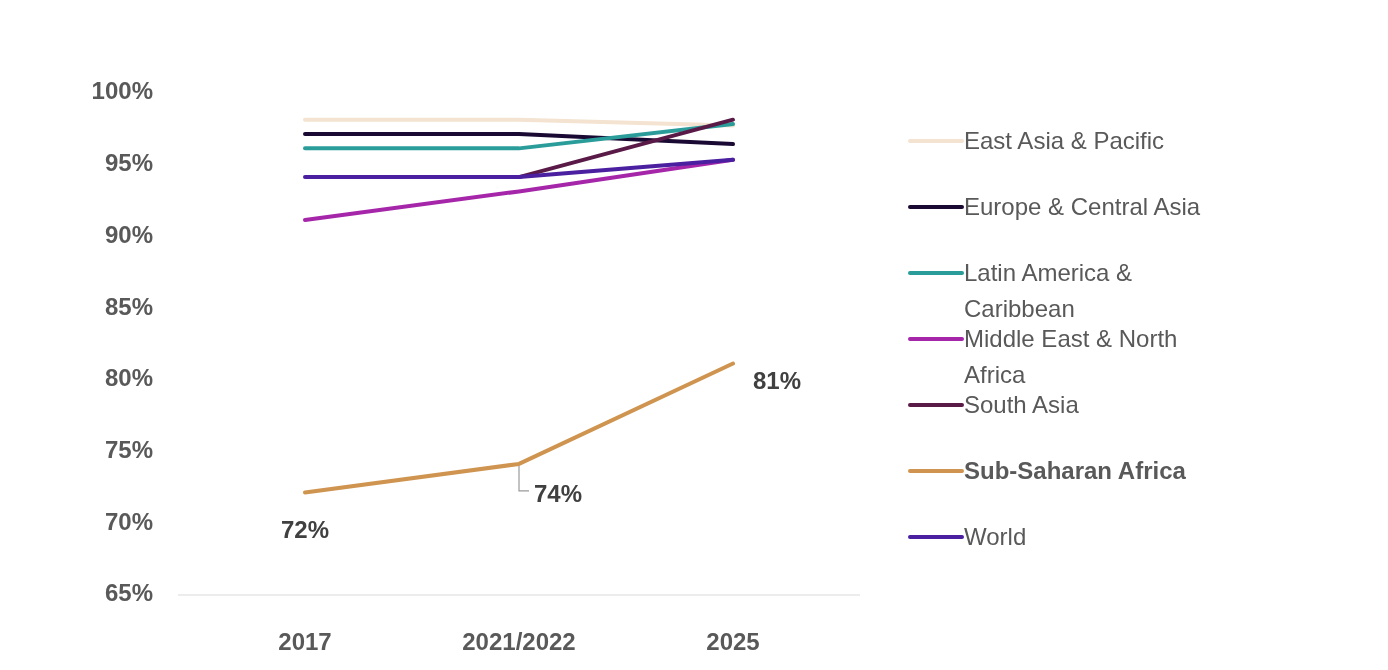 This screenshot has width=1388, height=670. I want to click on data-label: 74%, so click(558, 493).